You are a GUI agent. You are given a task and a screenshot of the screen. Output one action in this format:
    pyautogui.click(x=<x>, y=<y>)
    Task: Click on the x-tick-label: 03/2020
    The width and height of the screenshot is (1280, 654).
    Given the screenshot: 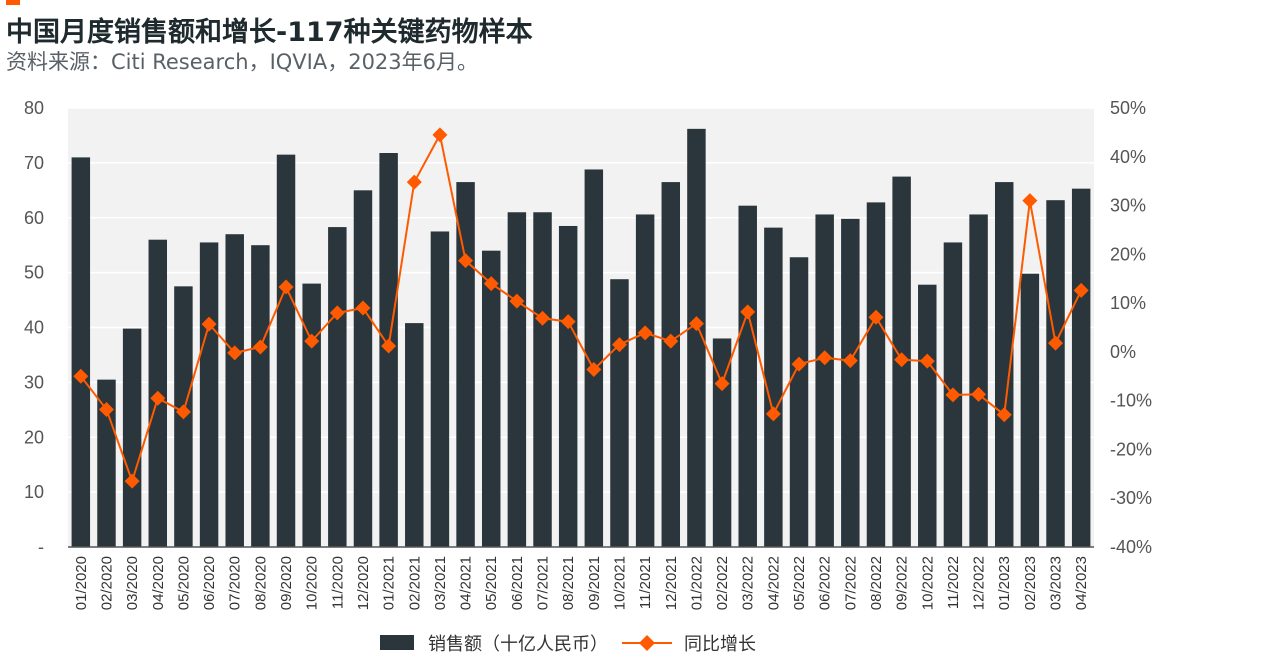 What is the action you would take?
    pyautogui.click(x=132, y=583)
    